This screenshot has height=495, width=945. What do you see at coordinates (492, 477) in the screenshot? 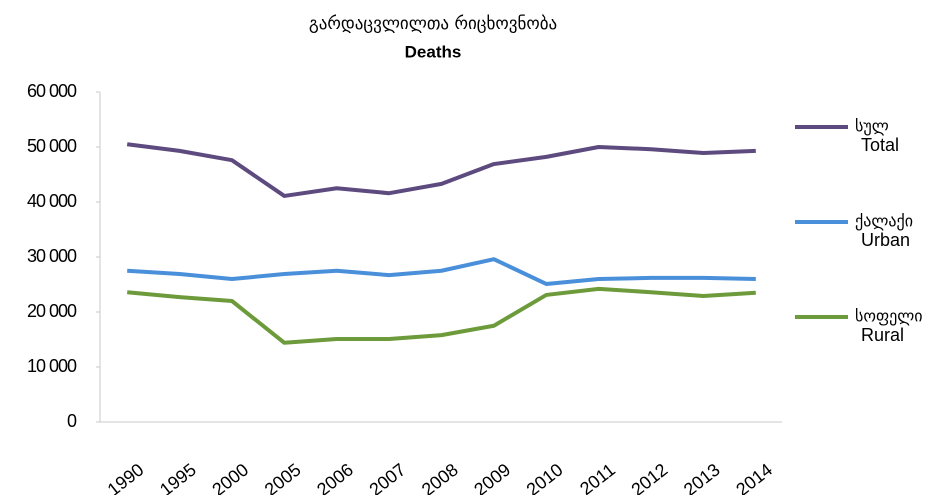
I see `x-tick-label: 2009` at bounding box center [492, 477].